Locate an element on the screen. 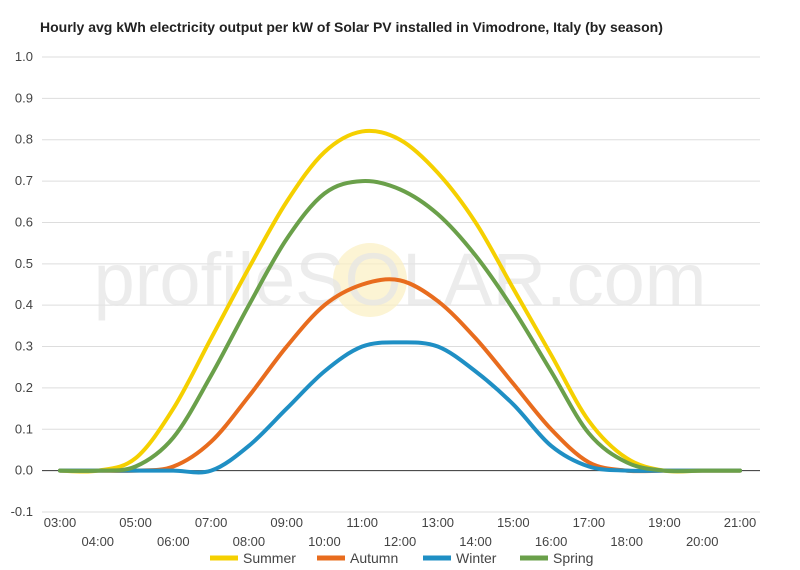  x-tick-label: 04:00 is located at coordinates (98, 541).